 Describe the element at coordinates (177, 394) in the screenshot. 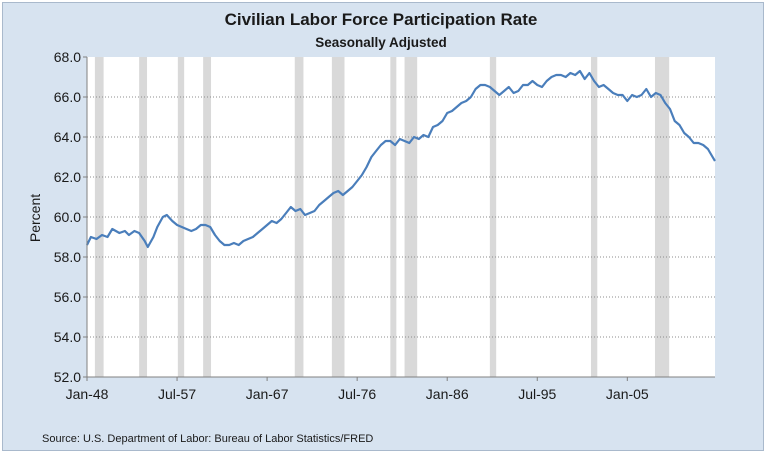

I see `x-tick-label: Jul-57` at that location.